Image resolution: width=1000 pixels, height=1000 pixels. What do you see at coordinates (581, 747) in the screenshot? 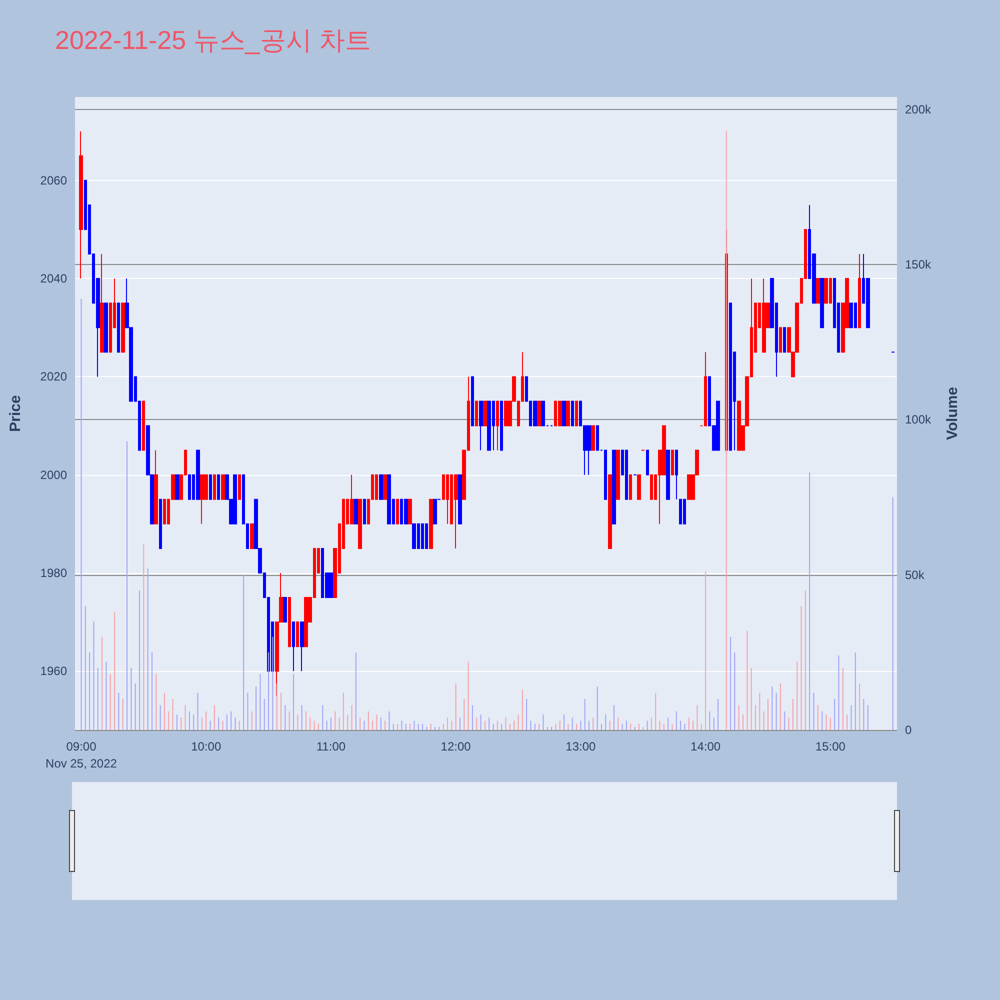
I see `x-tick-label: 13:00` at bounding box center [581, 747].